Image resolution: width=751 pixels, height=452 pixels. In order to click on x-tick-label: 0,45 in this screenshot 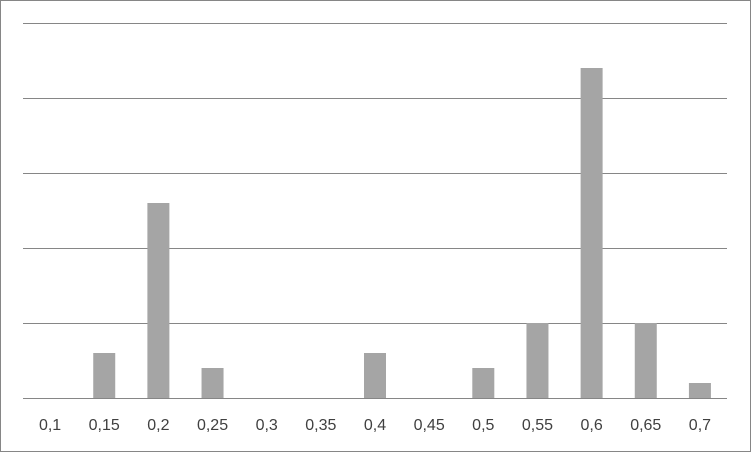, I will do `click(429, 425)`.